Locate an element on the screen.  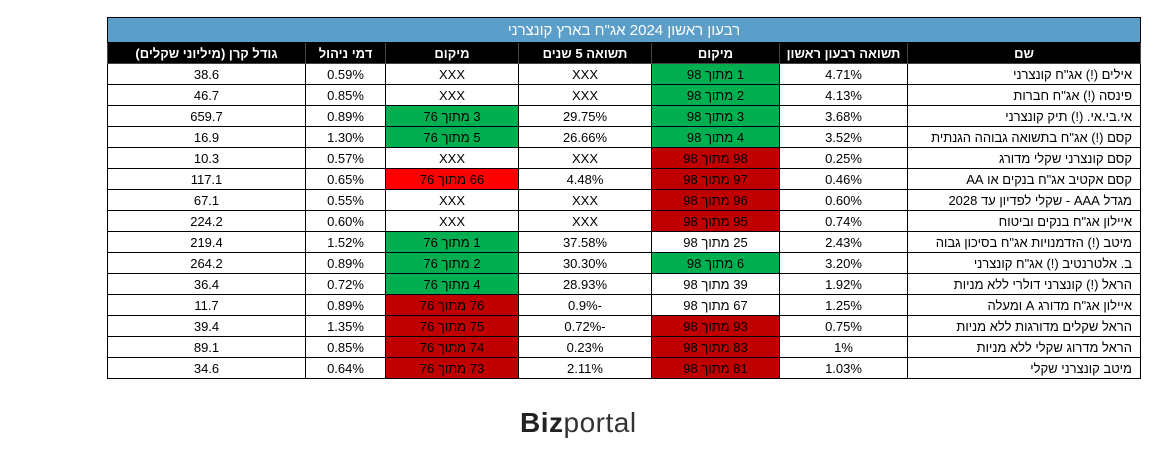
cell-name: ב. אלטרנטיב (!) אג"ח קונצרני is located at coordinates (1024, 263).